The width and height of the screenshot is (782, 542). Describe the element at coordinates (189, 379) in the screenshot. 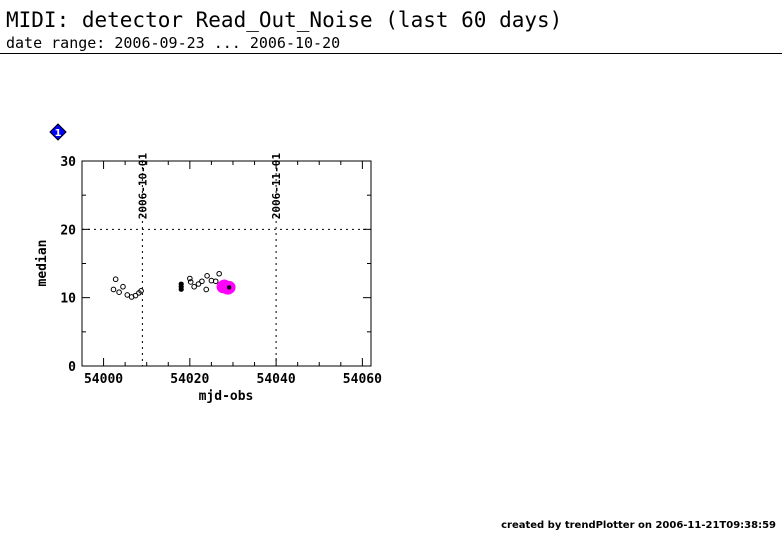

I see `x-tick-label: 54020` at that location.